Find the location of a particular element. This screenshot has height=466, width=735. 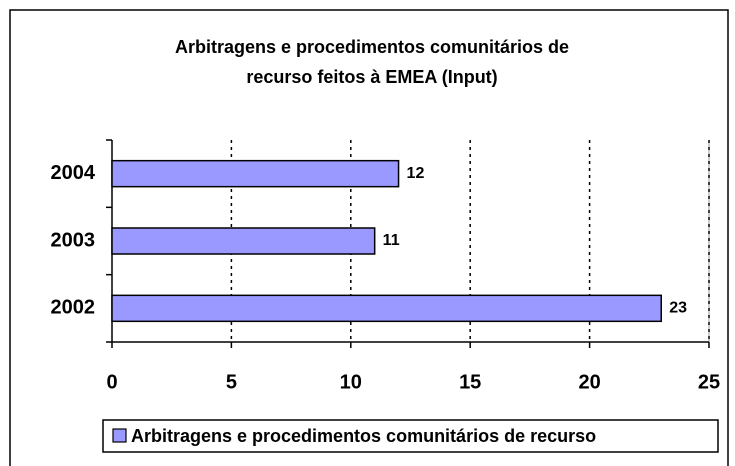

x-tick-label: 25 is located at coordinates (709, 382).